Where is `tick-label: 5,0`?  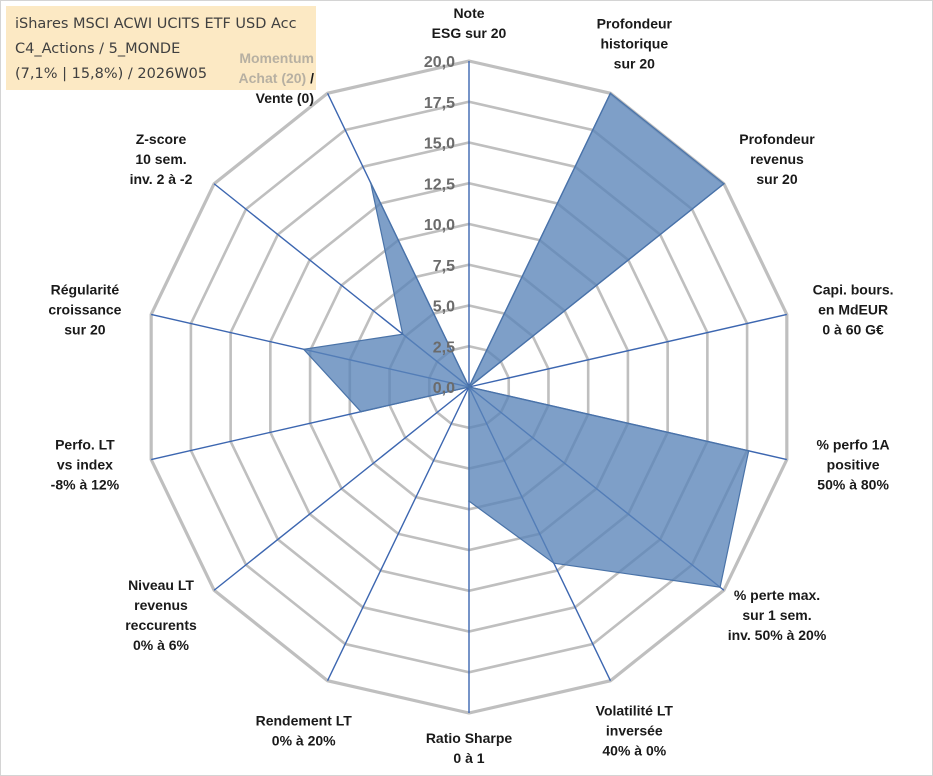
tick-label: 5,0 is located at coordinates (444, 307).